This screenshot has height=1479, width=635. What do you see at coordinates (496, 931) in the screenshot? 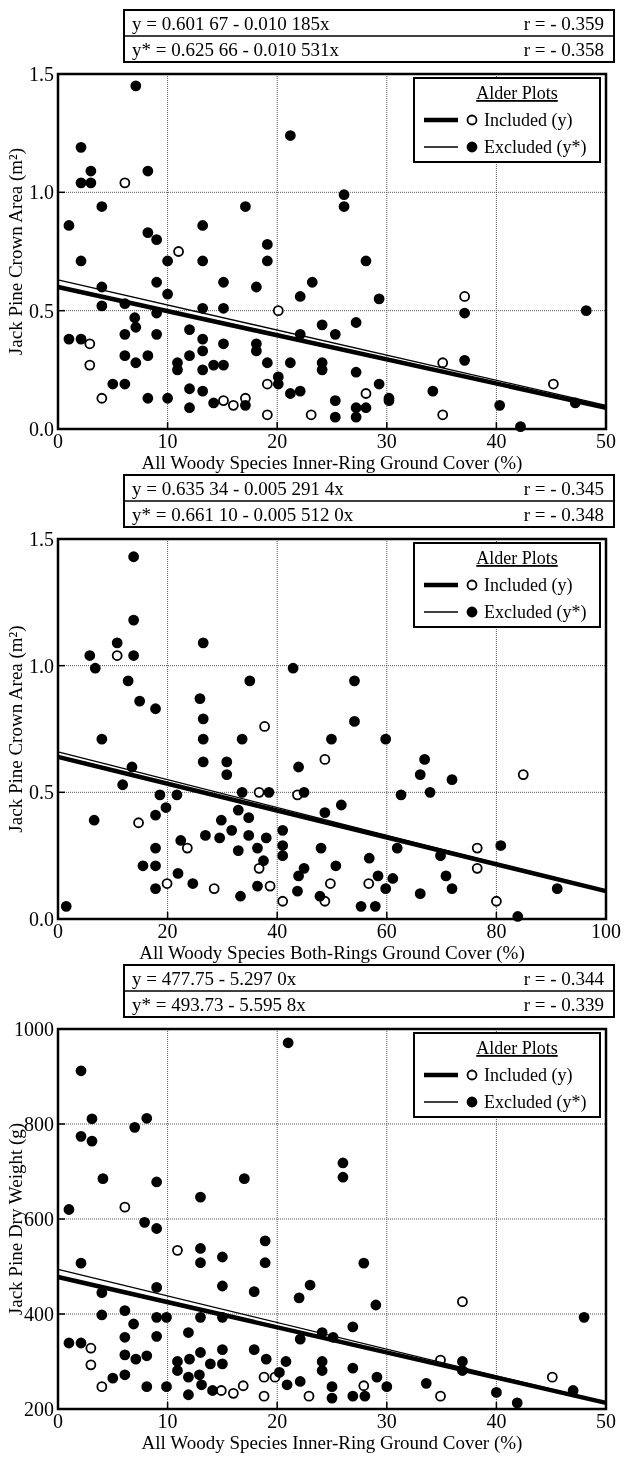
I see `x-tick-label: 80` at bounding box center [496, 931].